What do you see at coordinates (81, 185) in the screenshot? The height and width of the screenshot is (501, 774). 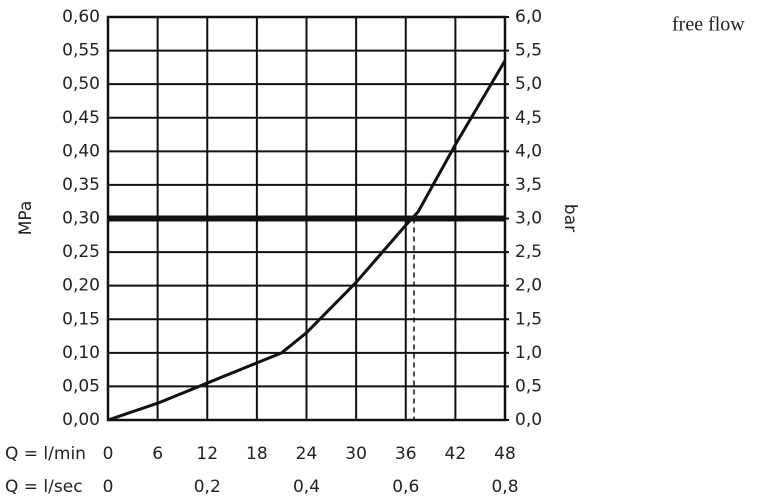 I see `y-tick-label: 0,35` at bounding box center [81, 185].